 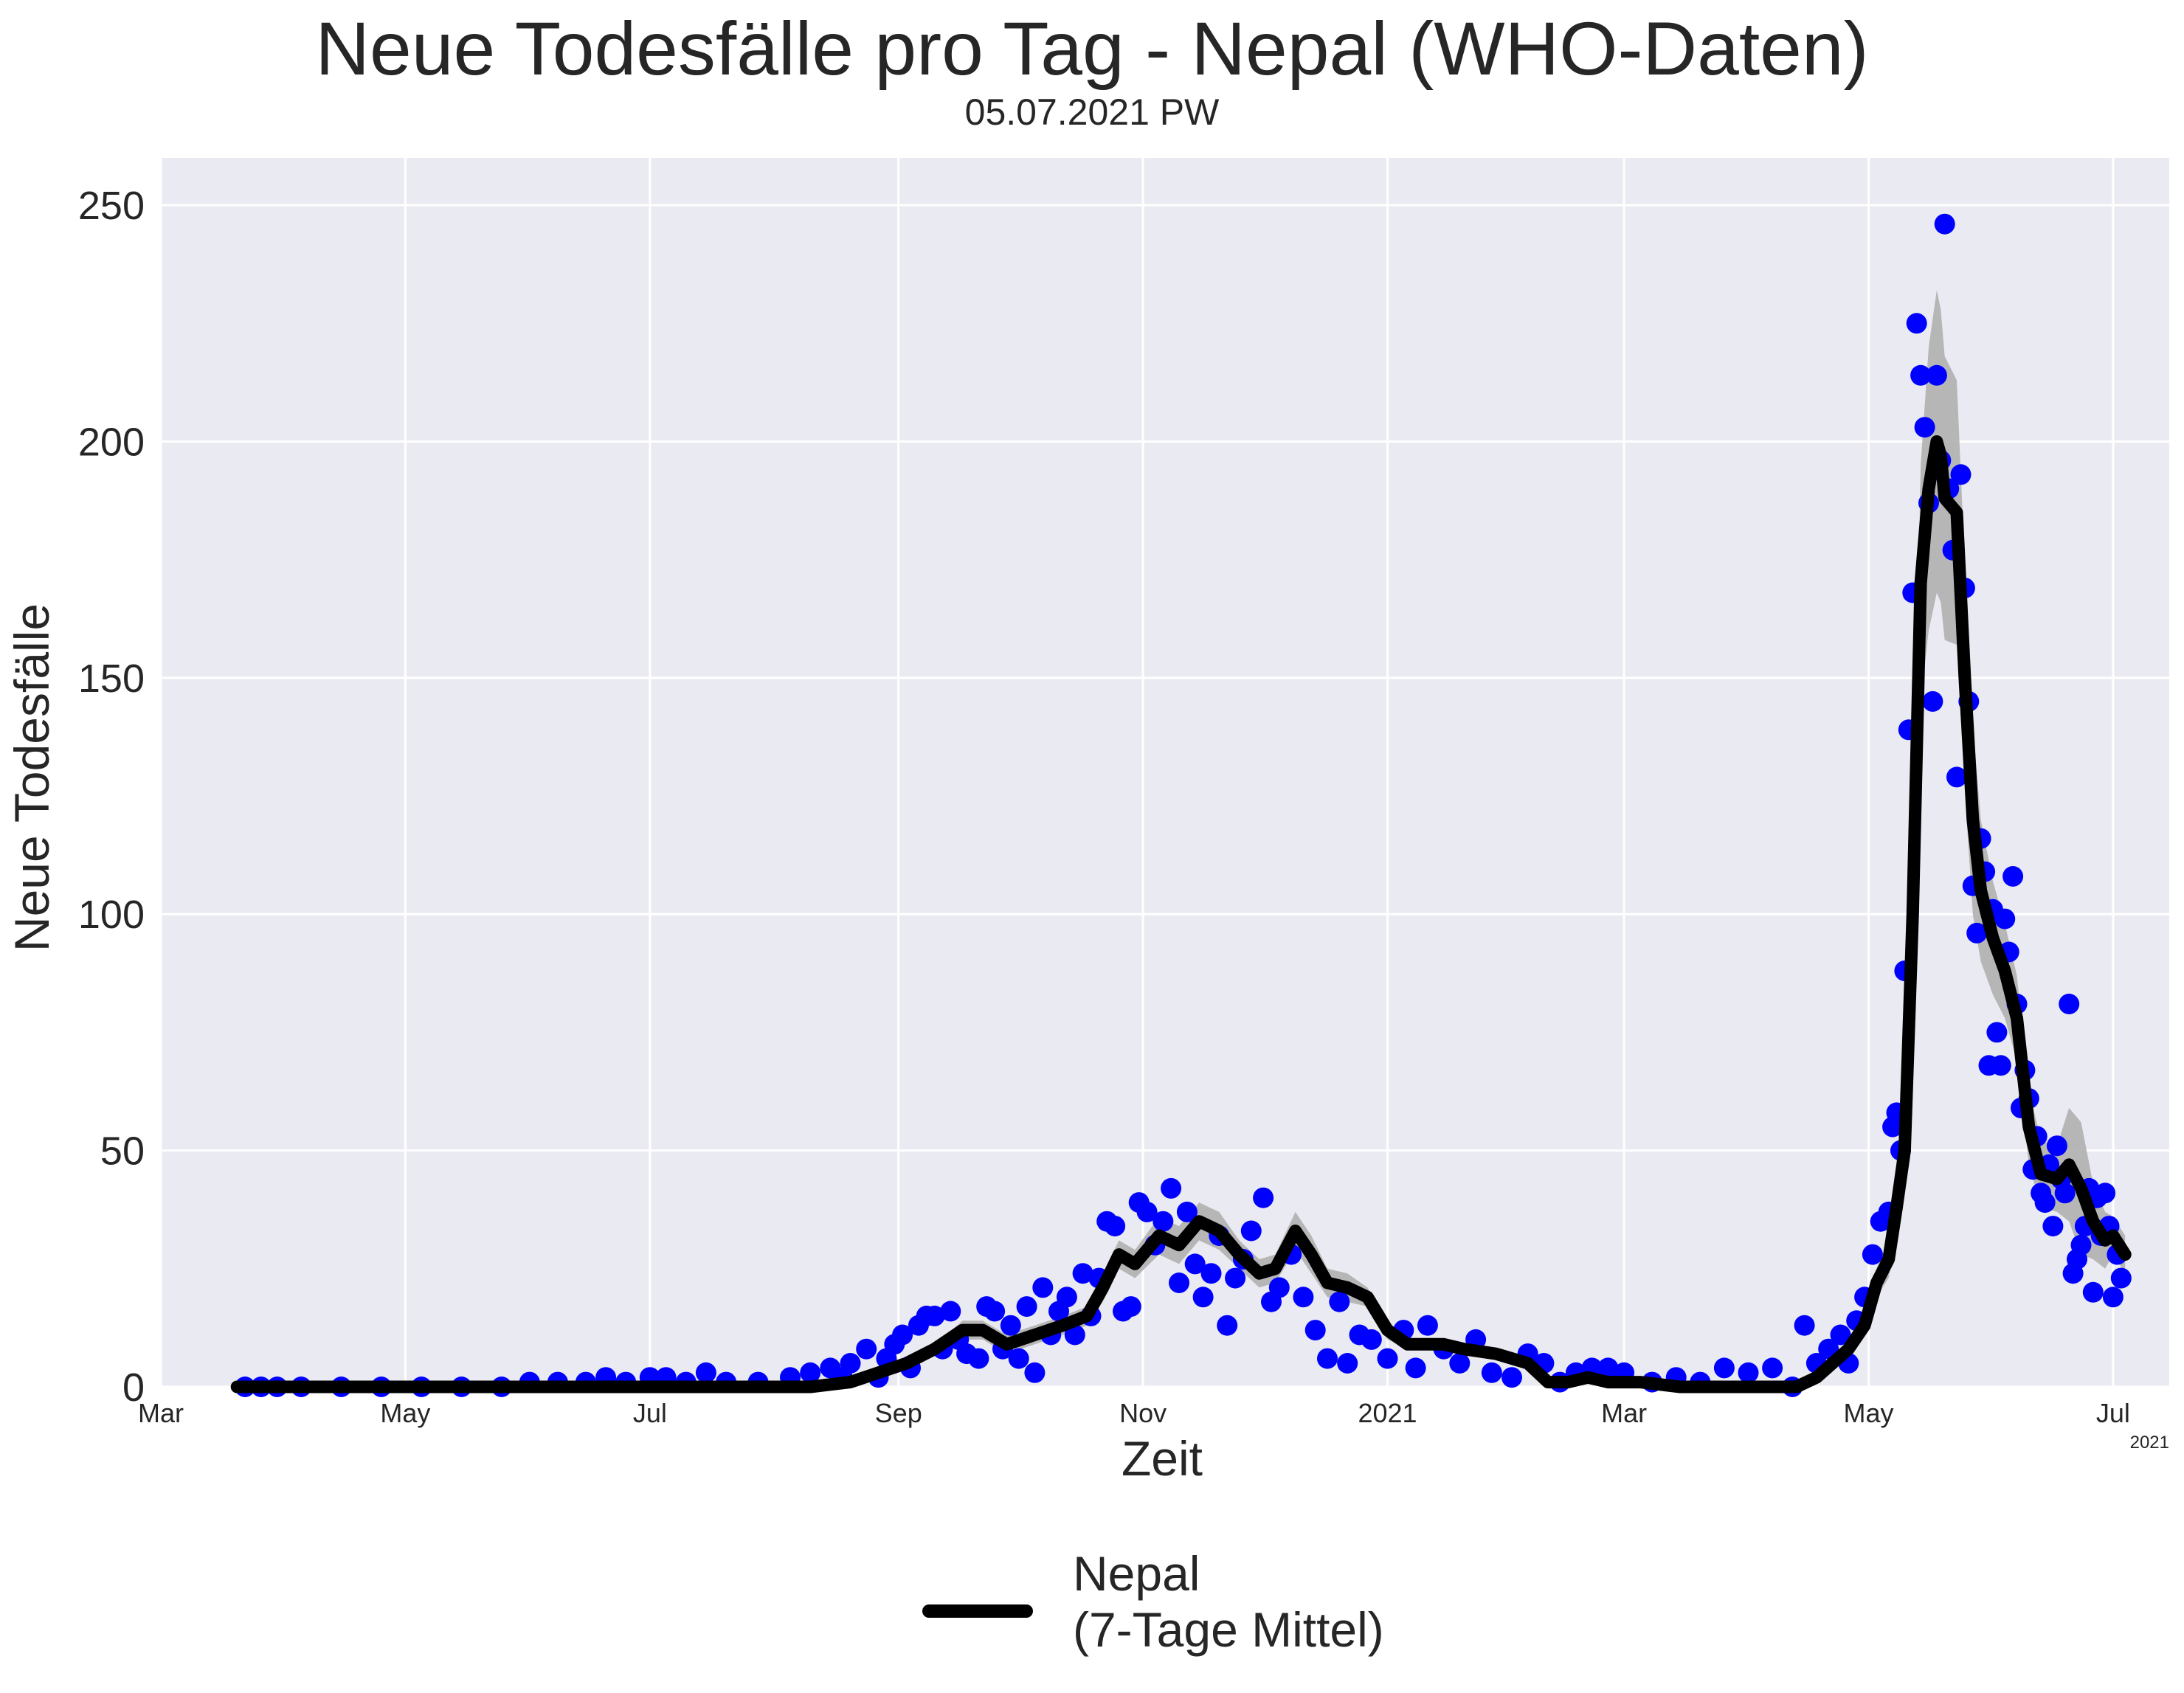 I want to click on y-tick-label: 100, so click(x=111, y=915).